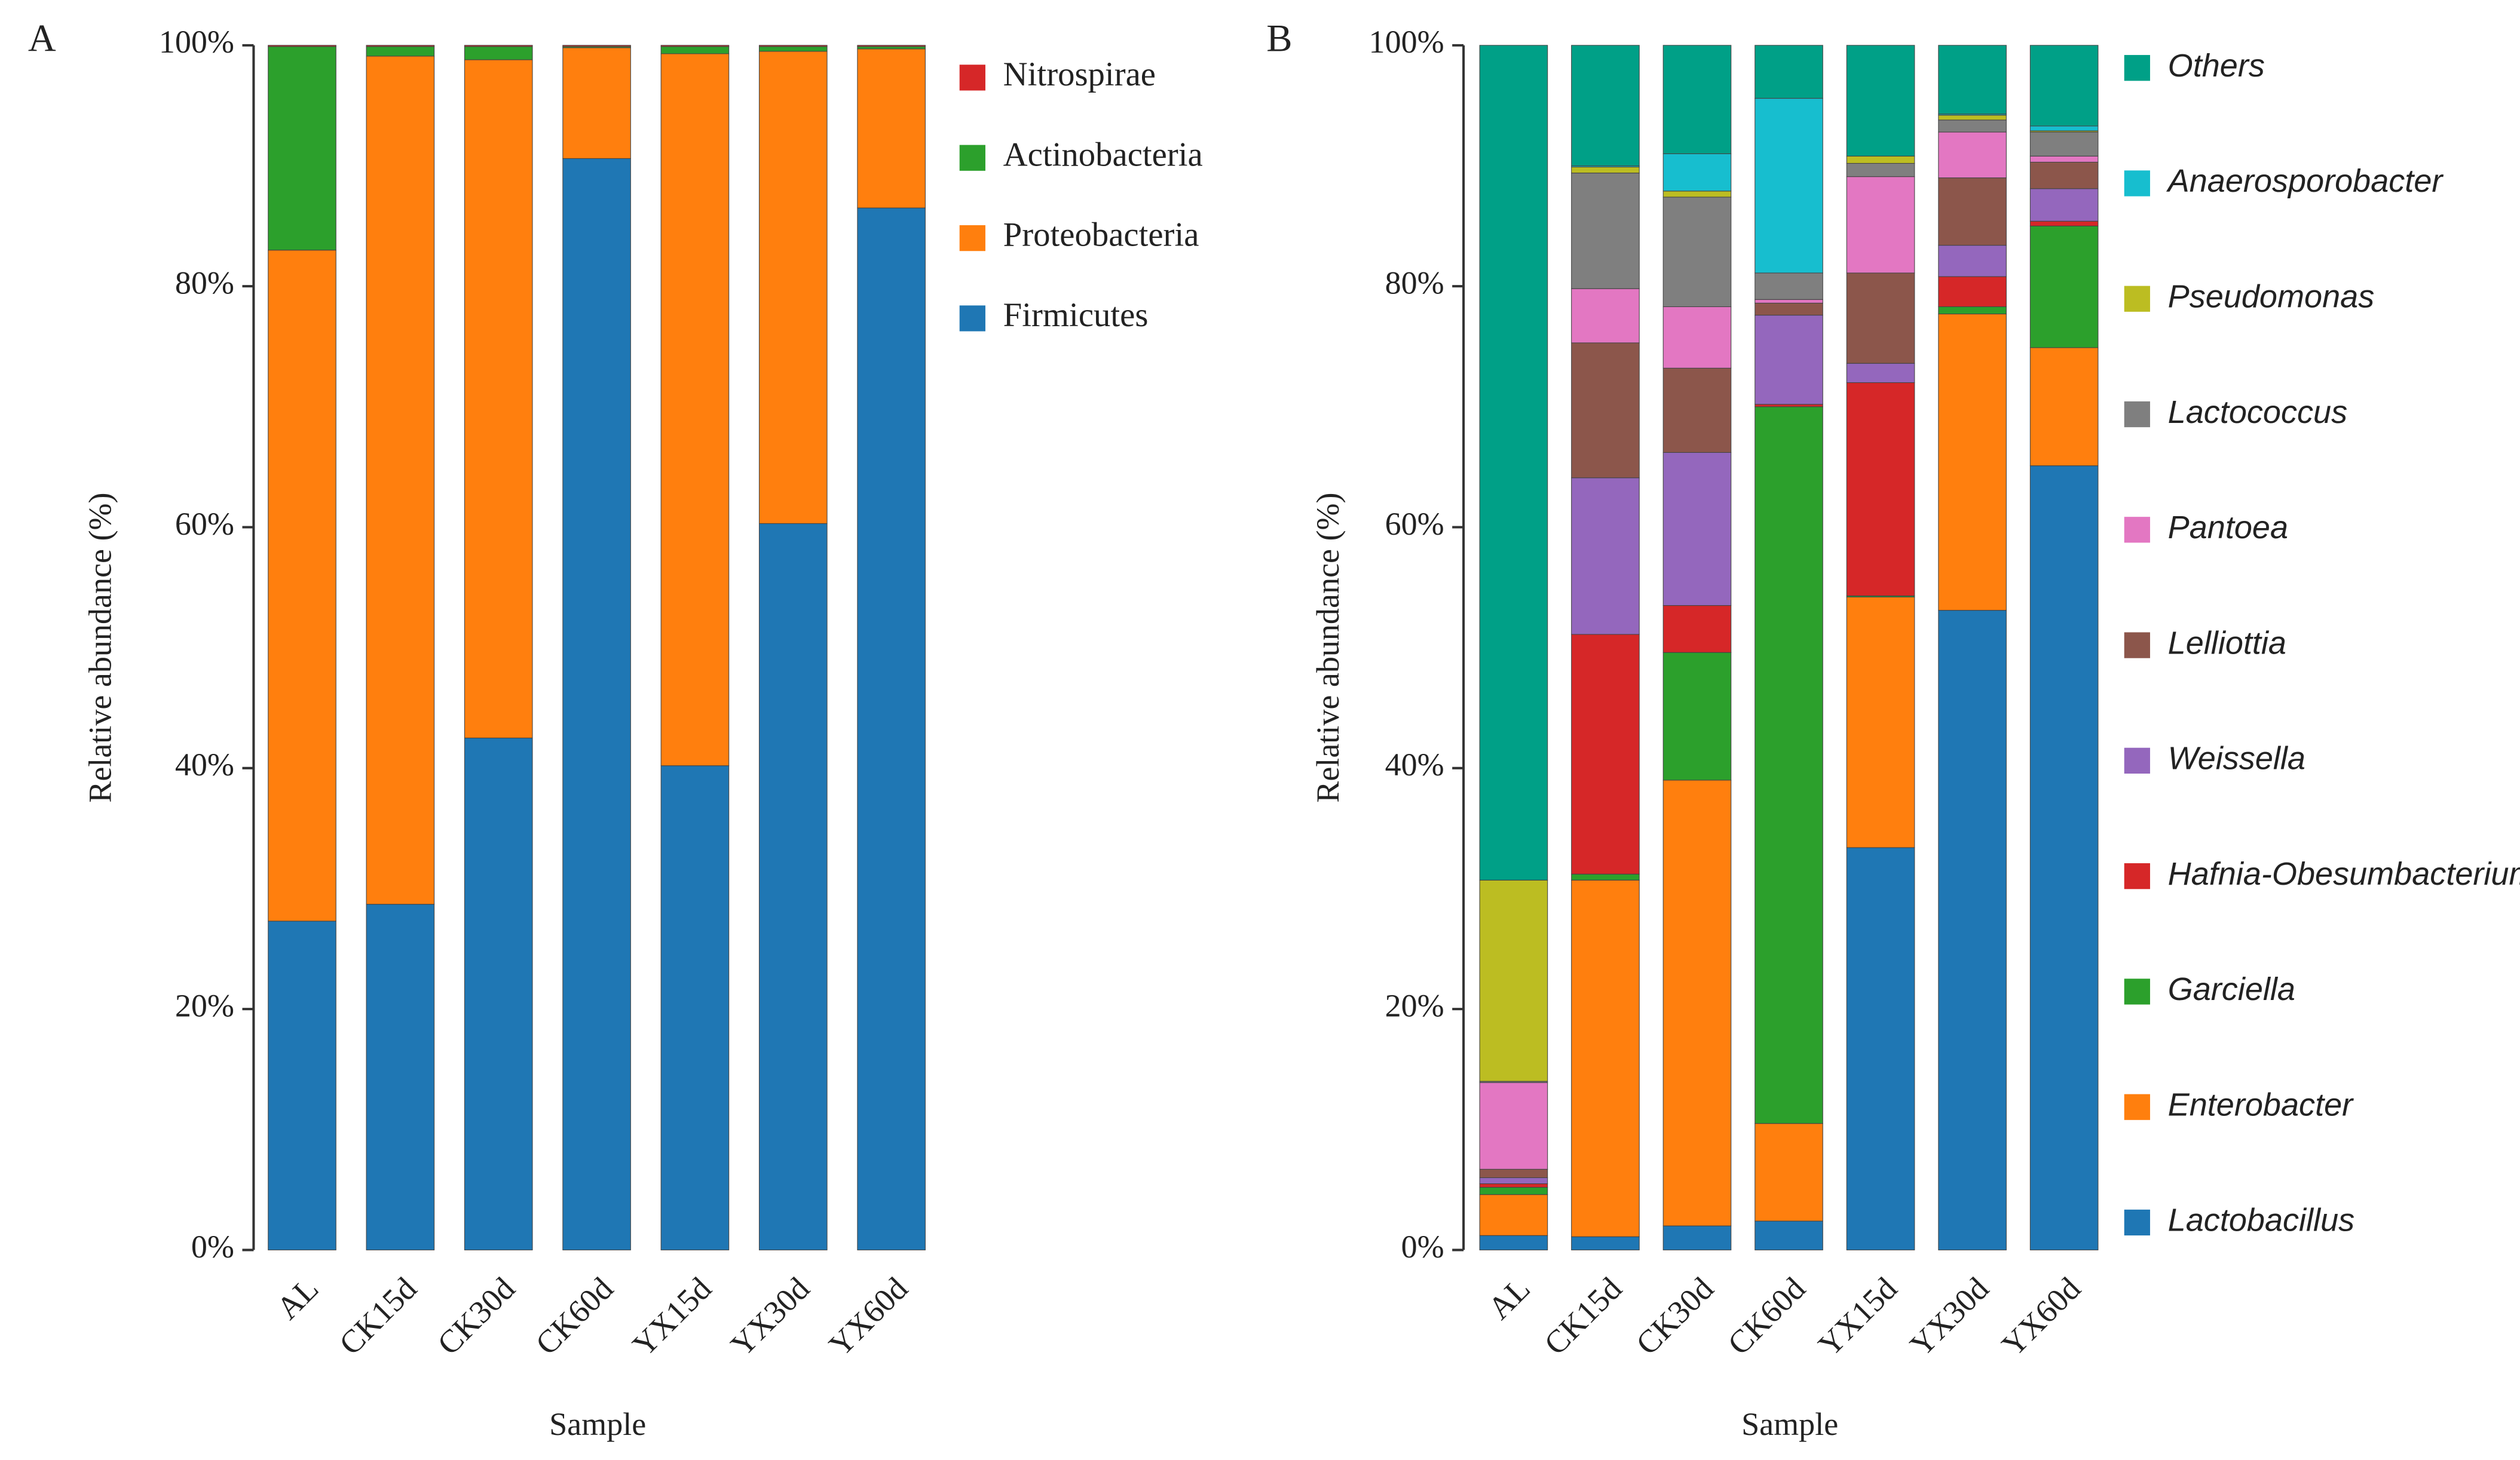  What do you see at coordinates (1076, 315) in the screenshot?
I see `legend-label: Firmicutes` at bounding box center [1076, 315].